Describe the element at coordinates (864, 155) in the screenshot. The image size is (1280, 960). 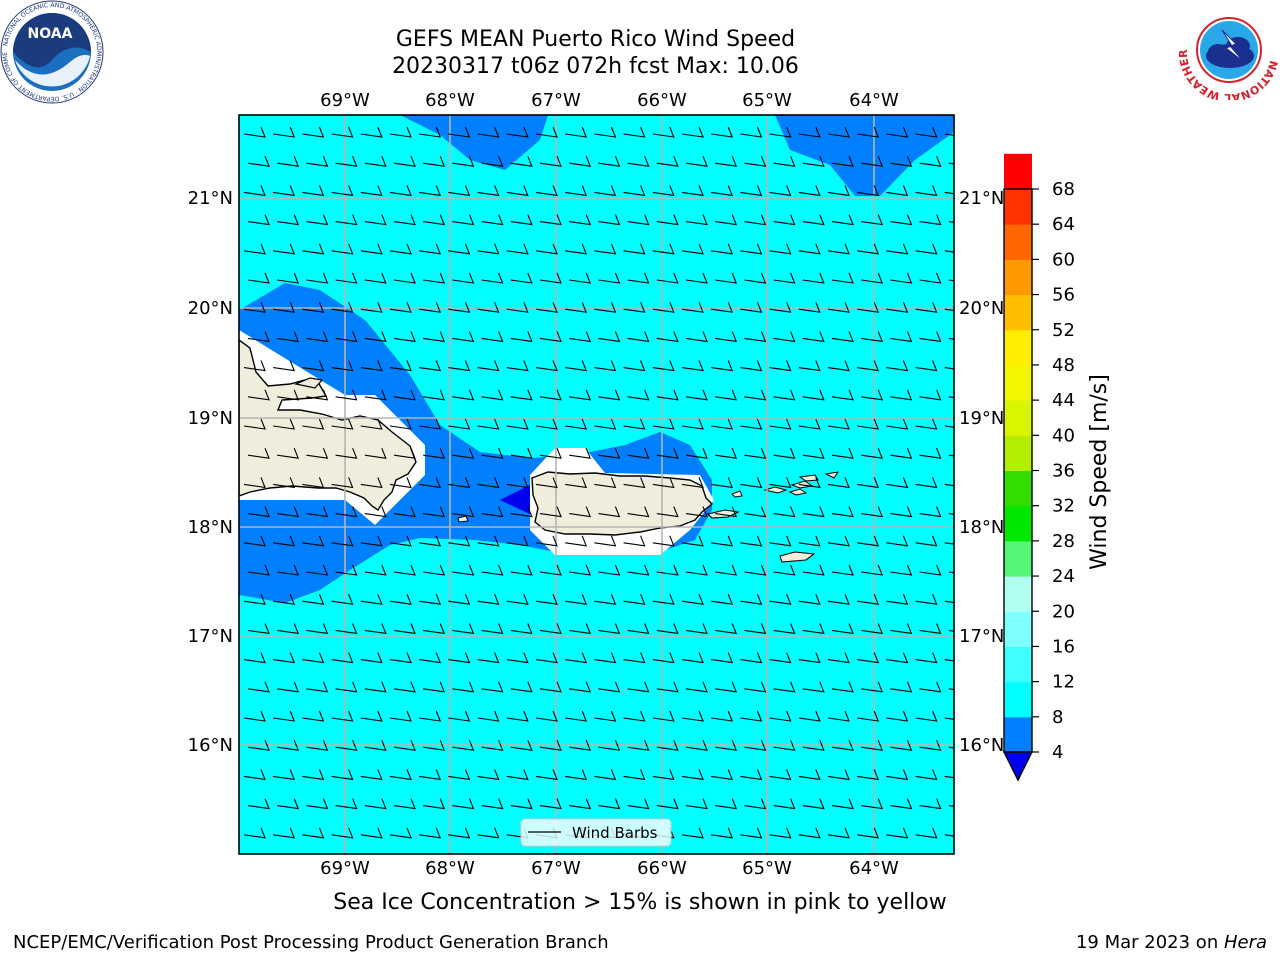
I see `wind-contour-4-8-northeast` at that location.